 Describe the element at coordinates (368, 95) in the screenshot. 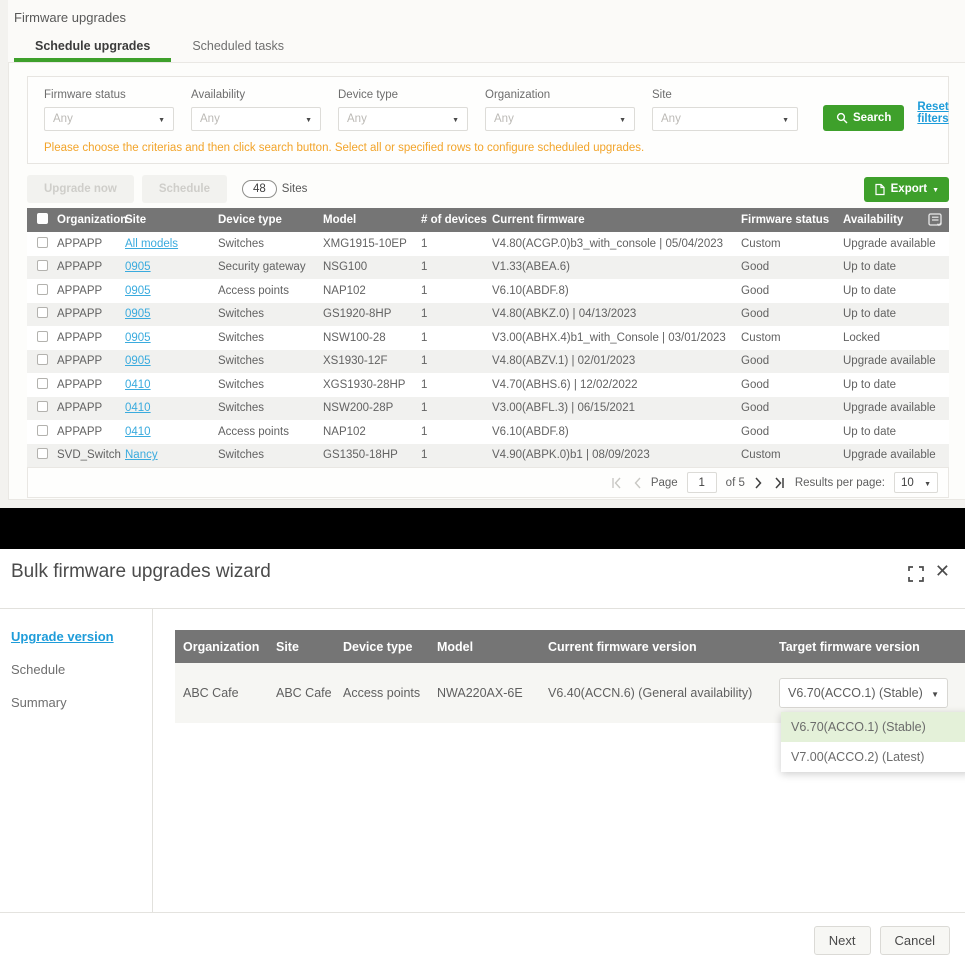

I see `filter-label-device-type: Device type` at that location.